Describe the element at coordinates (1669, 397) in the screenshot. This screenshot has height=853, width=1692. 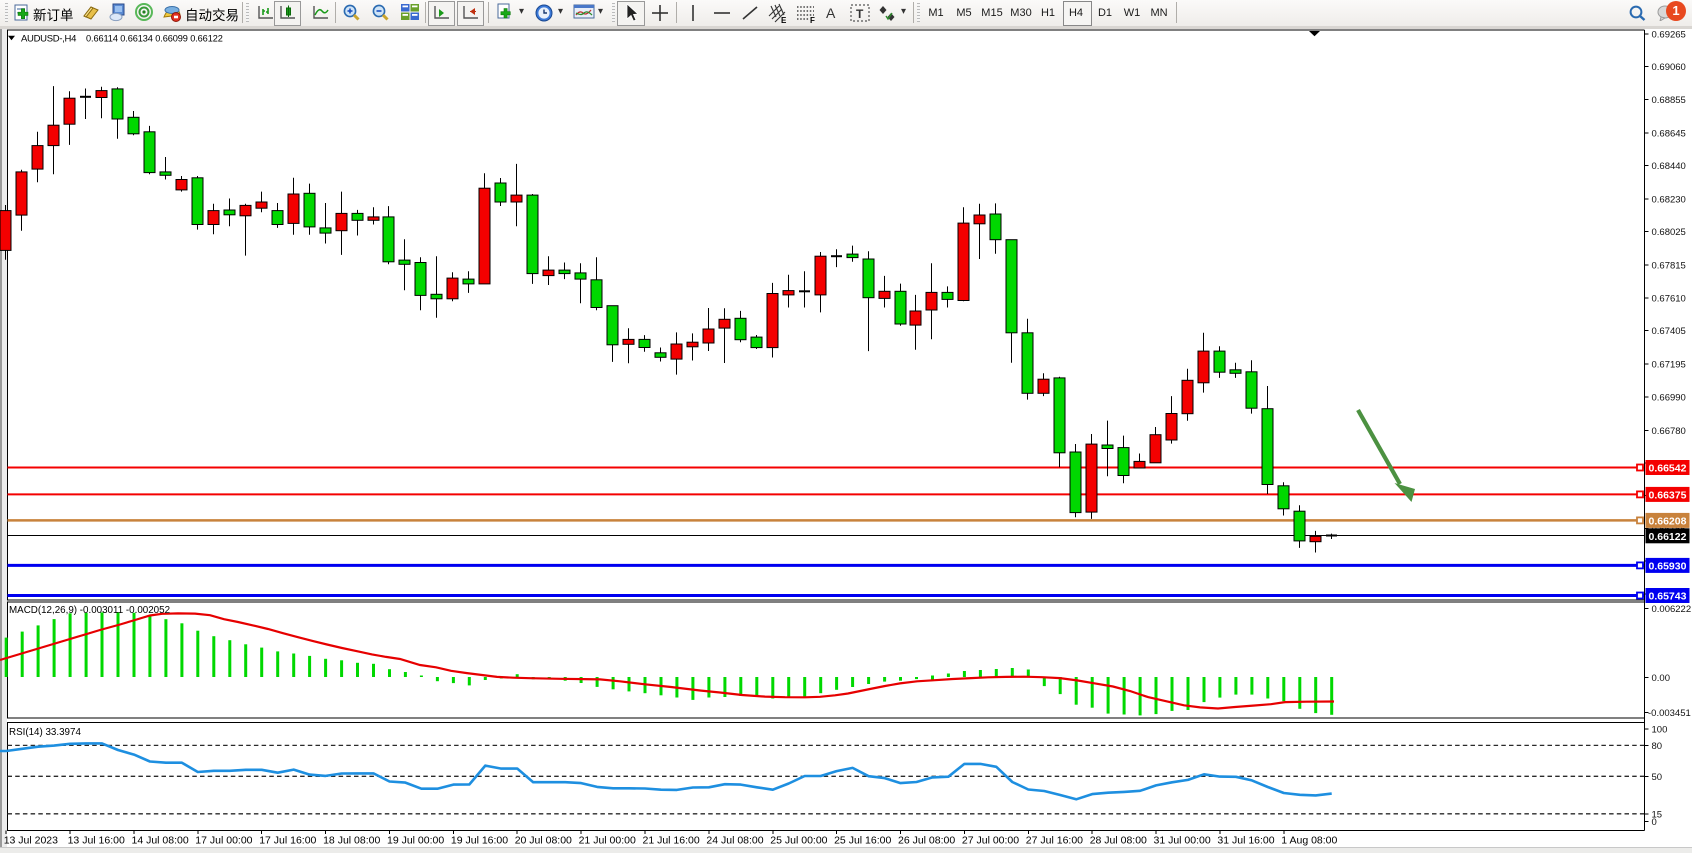
I see `svg-text: 0.66990` at that location.